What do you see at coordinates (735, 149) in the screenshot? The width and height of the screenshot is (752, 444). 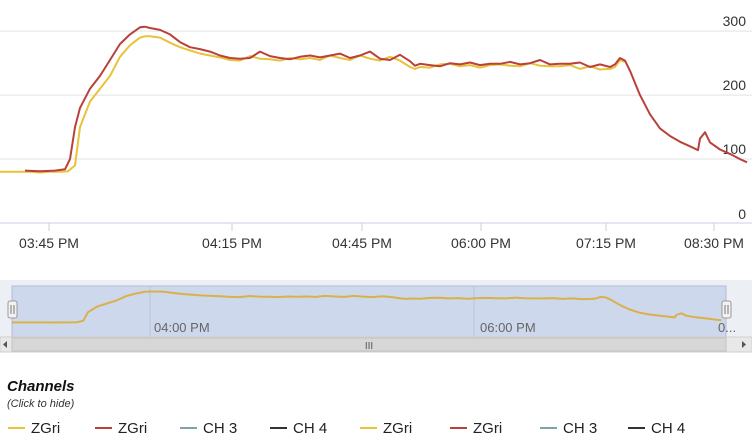 I see `y-tick-label: 100` at bounding box center [735, 149].